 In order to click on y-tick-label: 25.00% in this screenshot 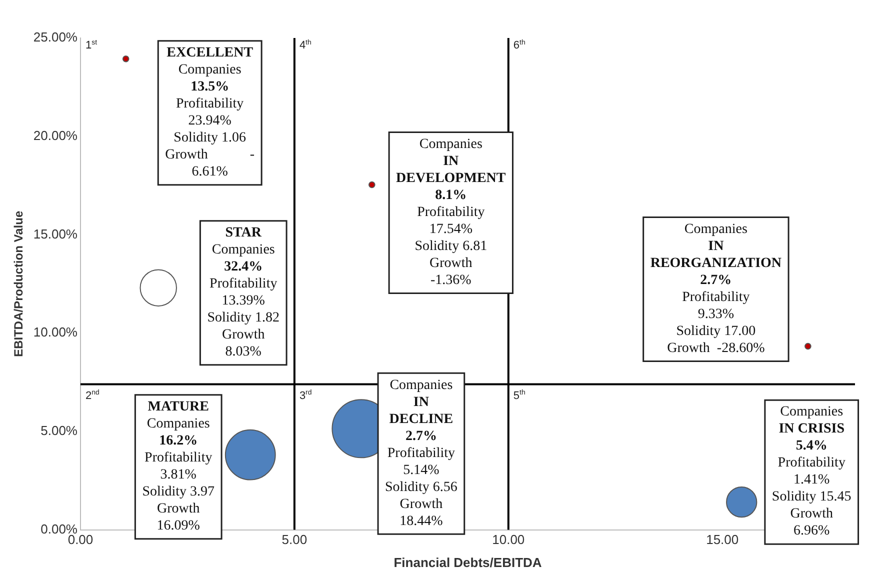, I will do `click(55, 37)`.